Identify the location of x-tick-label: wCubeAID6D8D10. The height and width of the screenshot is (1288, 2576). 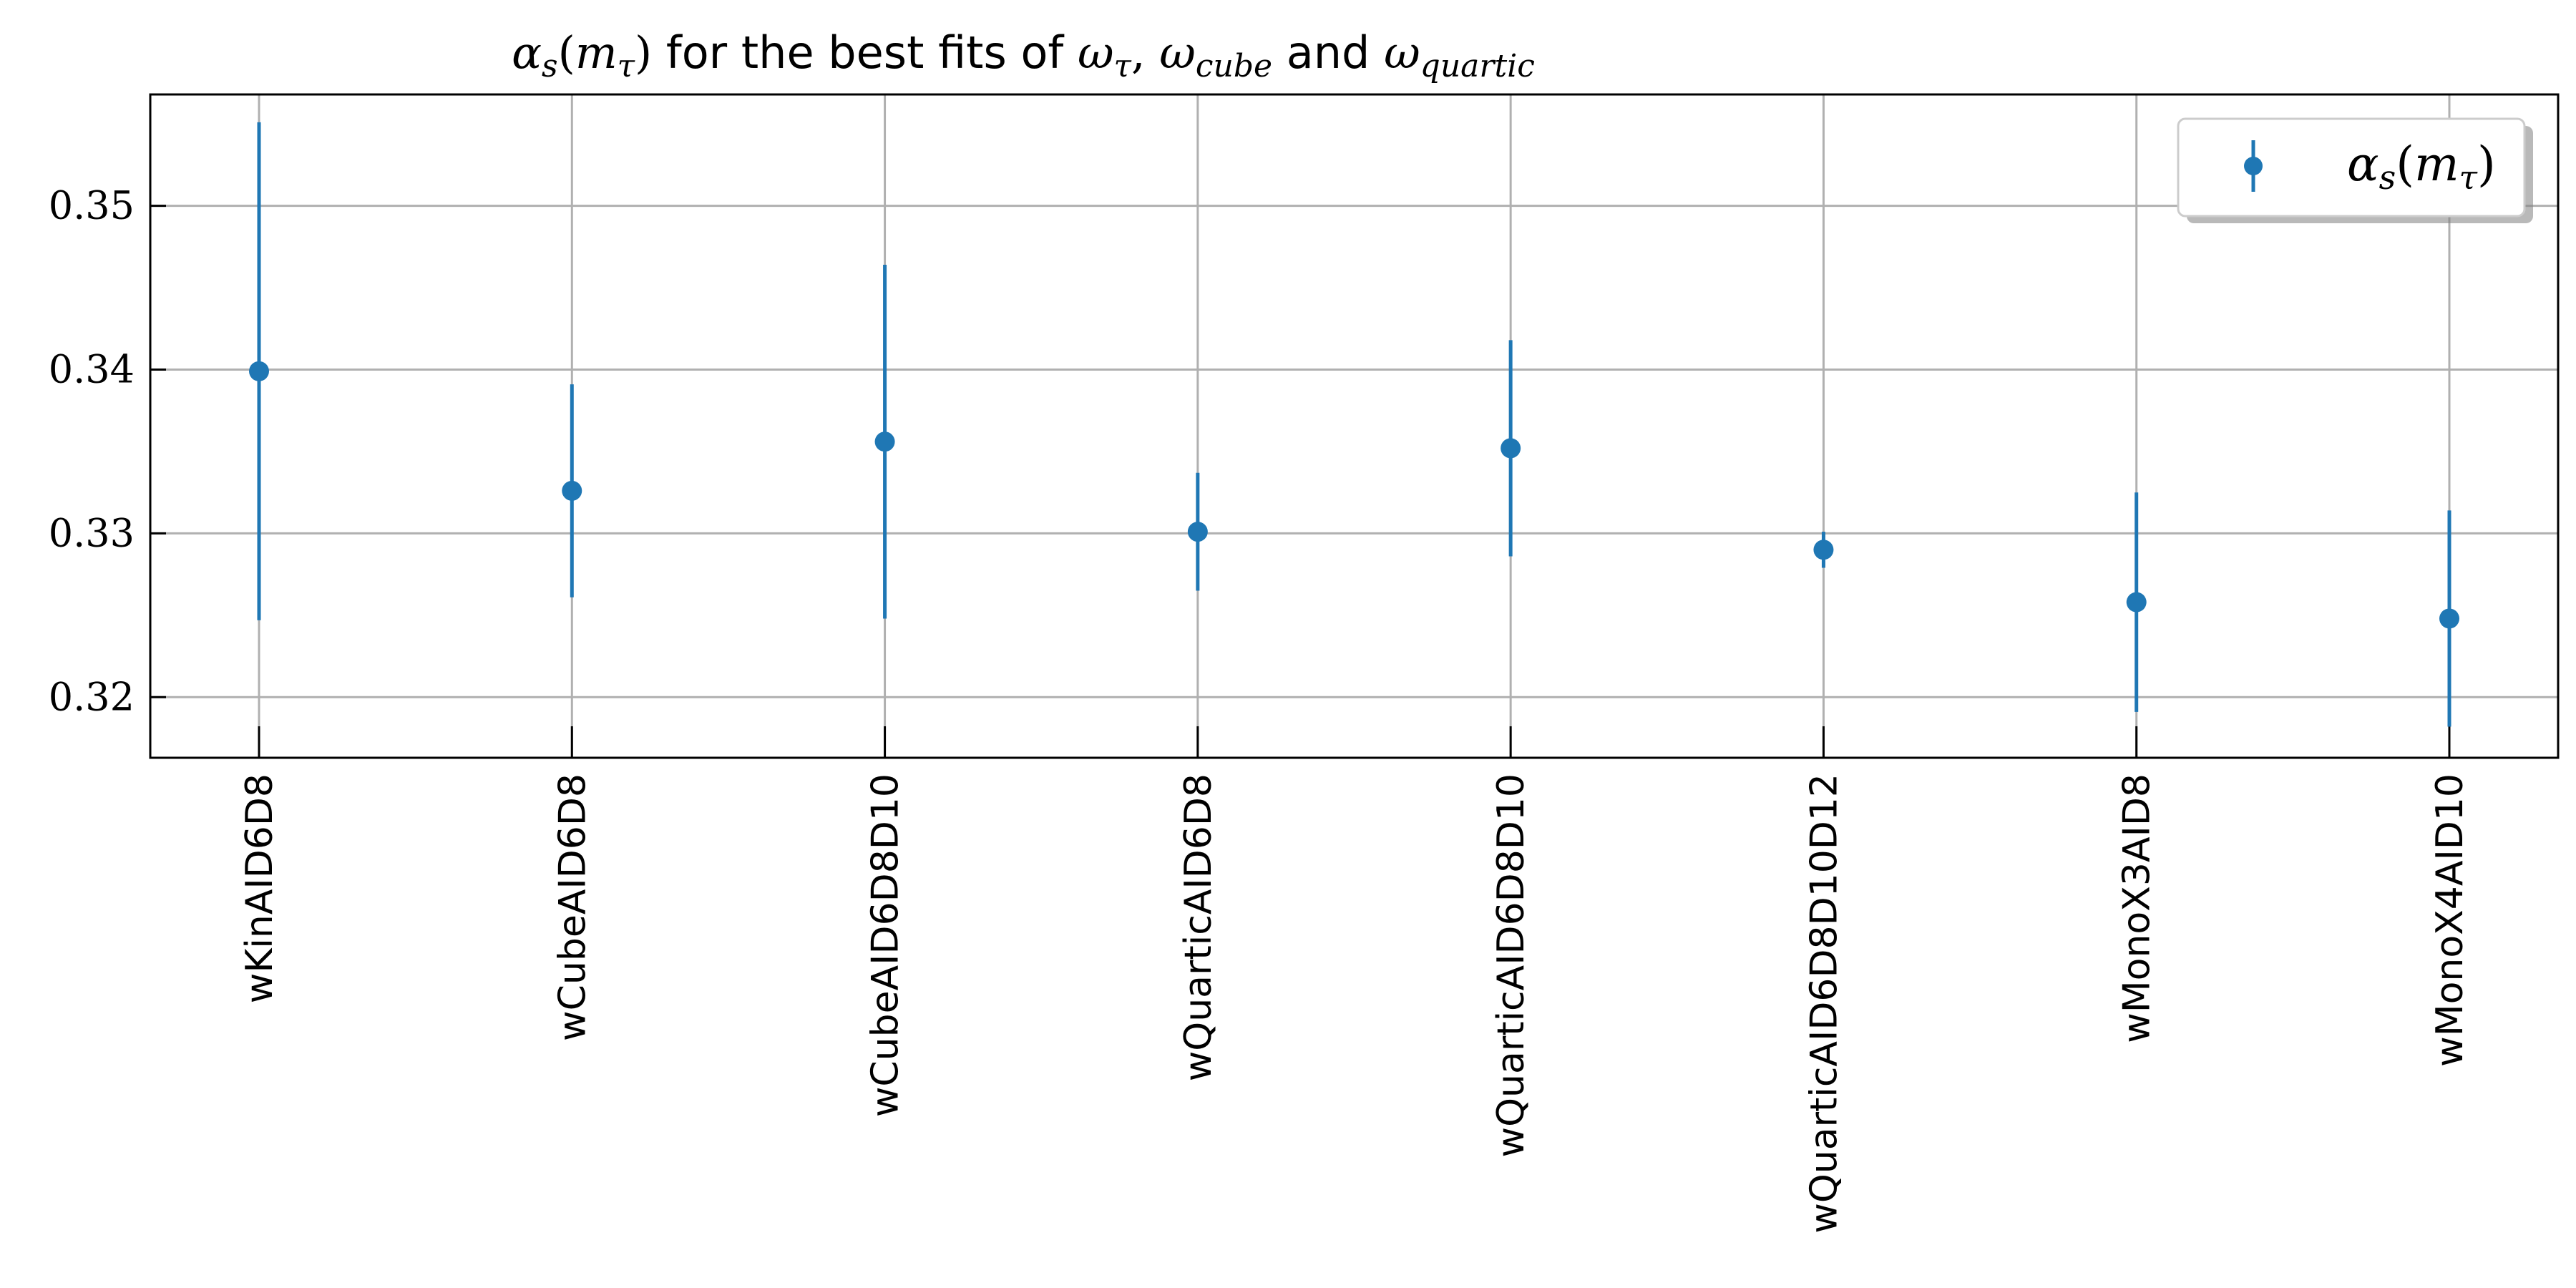
(885, 945).